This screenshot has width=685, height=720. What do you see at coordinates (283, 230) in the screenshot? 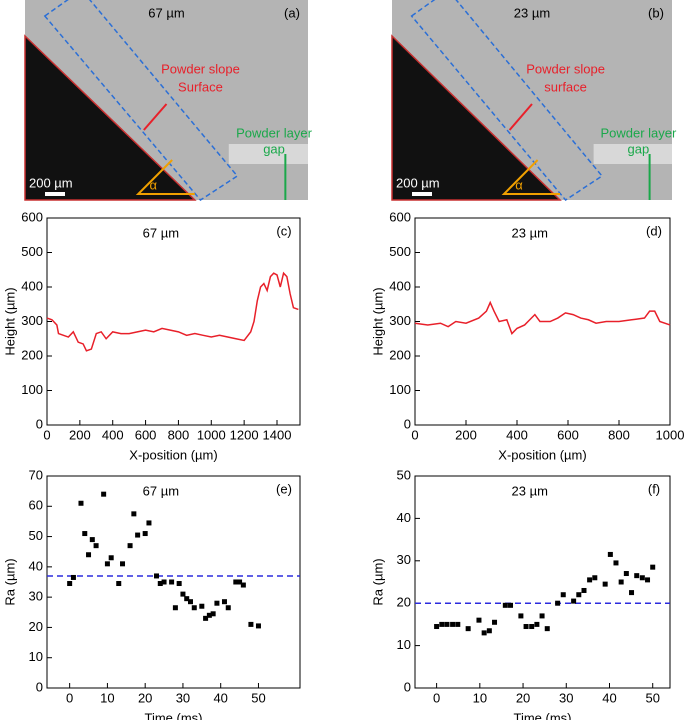
I see `panel-label: (c)` at bounding box center [283, 230].